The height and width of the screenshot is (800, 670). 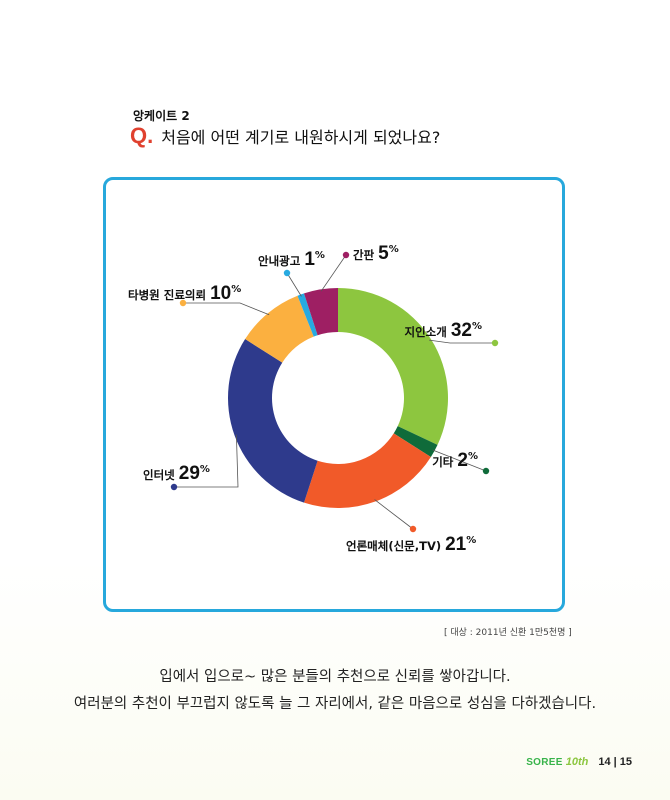 I want to click on slice-안내광고, so click(x=307, y=315).